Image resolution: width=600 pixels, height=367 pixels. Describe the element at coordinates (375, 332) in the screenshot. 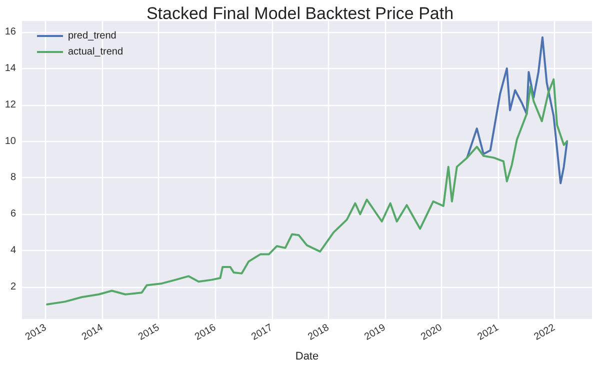

I see `x-tick-label: 2019` at that location.